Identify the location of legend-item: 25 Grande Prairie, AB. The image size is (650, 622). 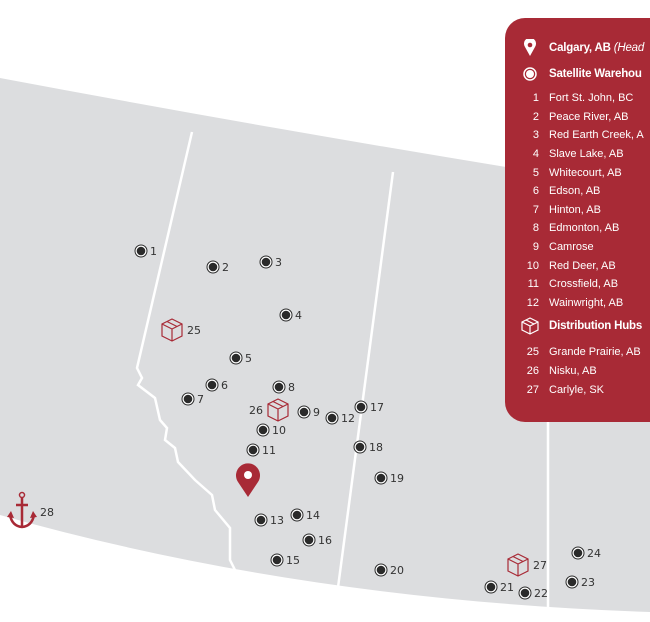
(577, 352).